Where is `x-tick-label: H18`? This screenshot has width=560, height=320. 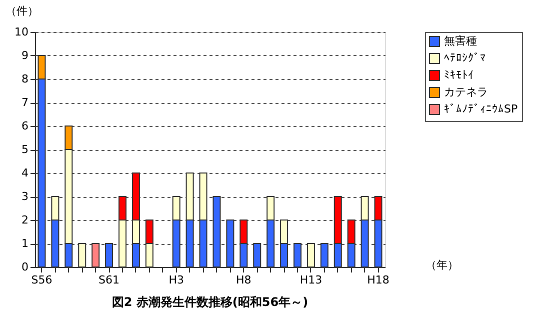
x-tick-label: H18 is located at coordinates (378, 280).